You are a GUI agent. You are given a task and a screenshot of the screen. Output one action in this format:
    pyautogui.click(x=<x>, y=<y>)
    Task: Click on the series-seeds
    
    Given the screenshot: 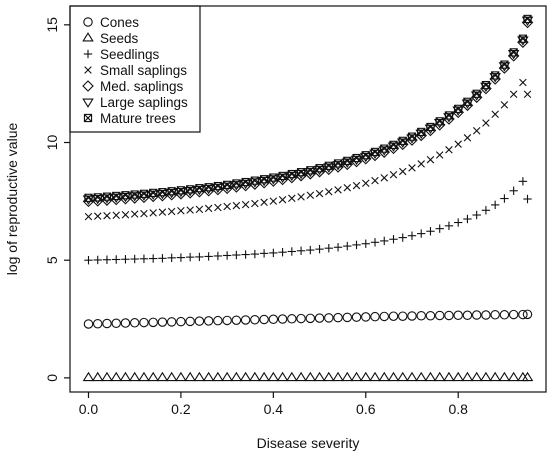 What is the action you would take?
    pyautogui.click(x=308, y=376)
    